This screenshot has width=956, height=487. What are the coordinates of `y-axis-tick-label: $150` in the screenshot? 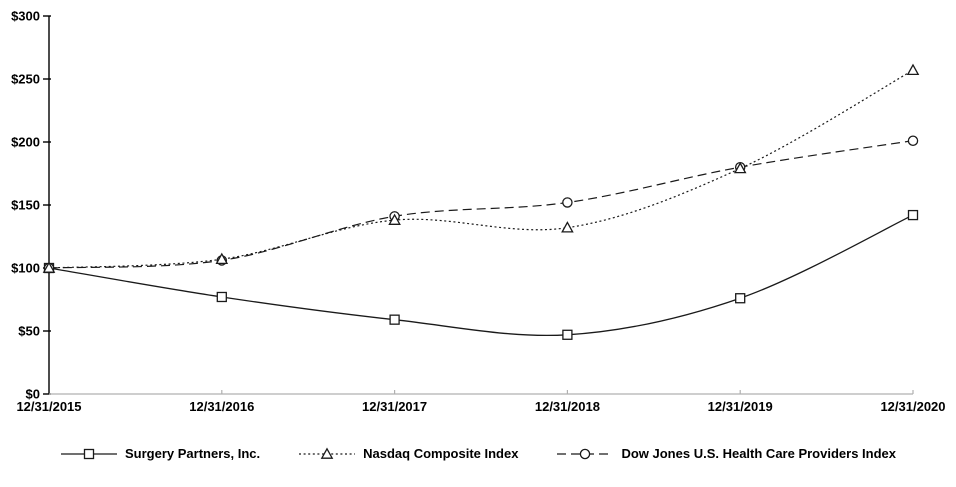 It's located at (25, 205).